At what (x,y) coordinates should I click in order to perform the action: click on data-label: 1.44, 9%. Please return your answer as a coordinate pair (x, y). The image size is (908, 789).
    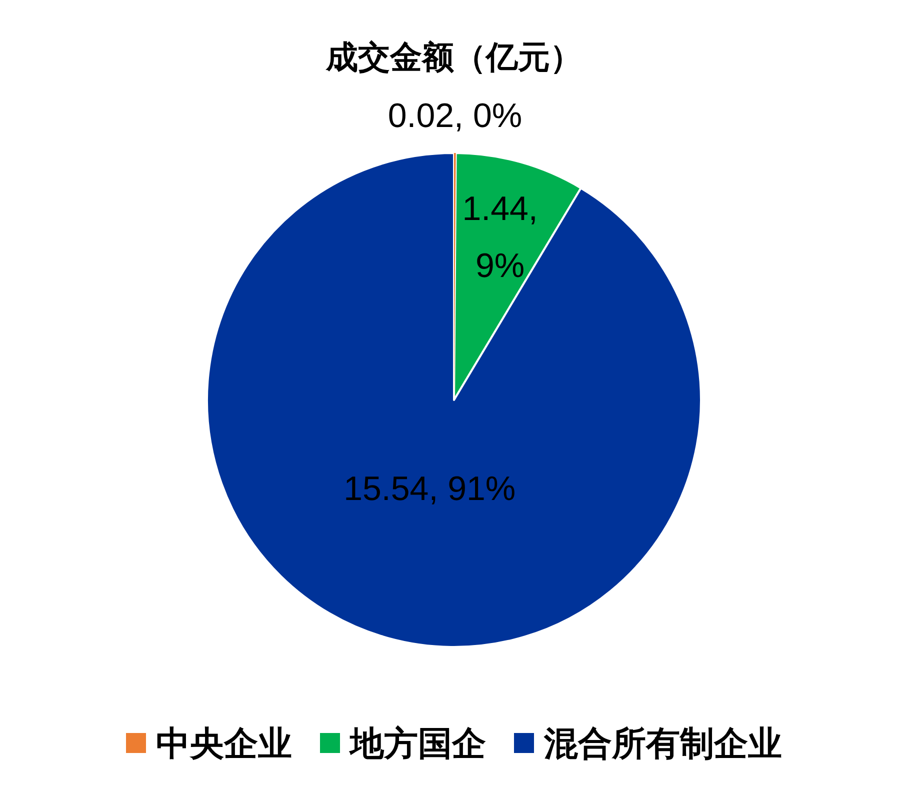
    Looking at the image, I should click on (500, 237).